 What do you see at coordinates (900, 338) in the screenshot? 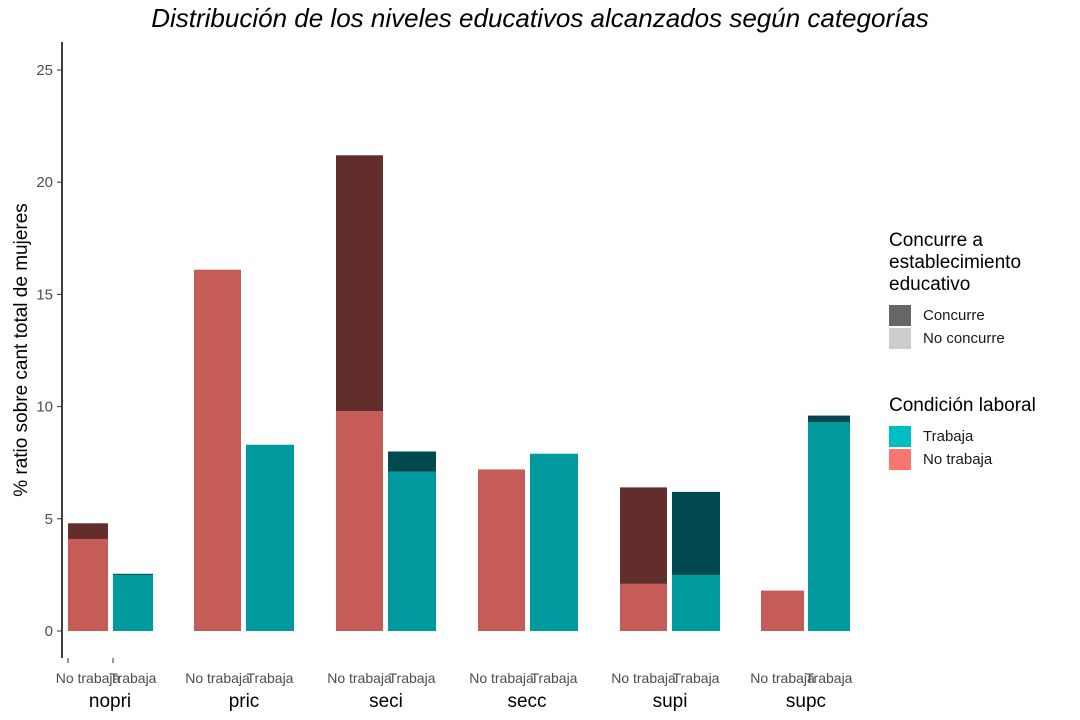
I see `legend-key-no-concurre` at bounding box center [900, 338].